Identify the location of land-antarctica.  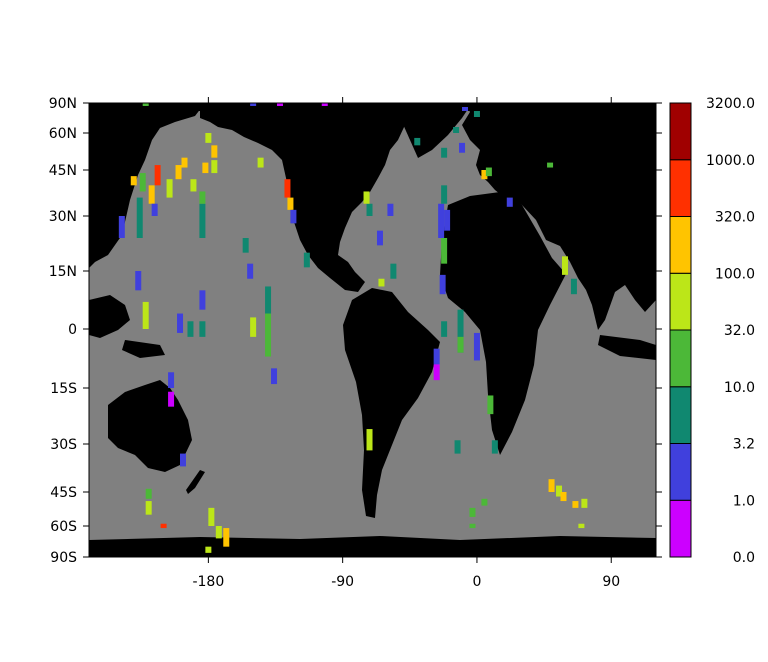
(372, 546).